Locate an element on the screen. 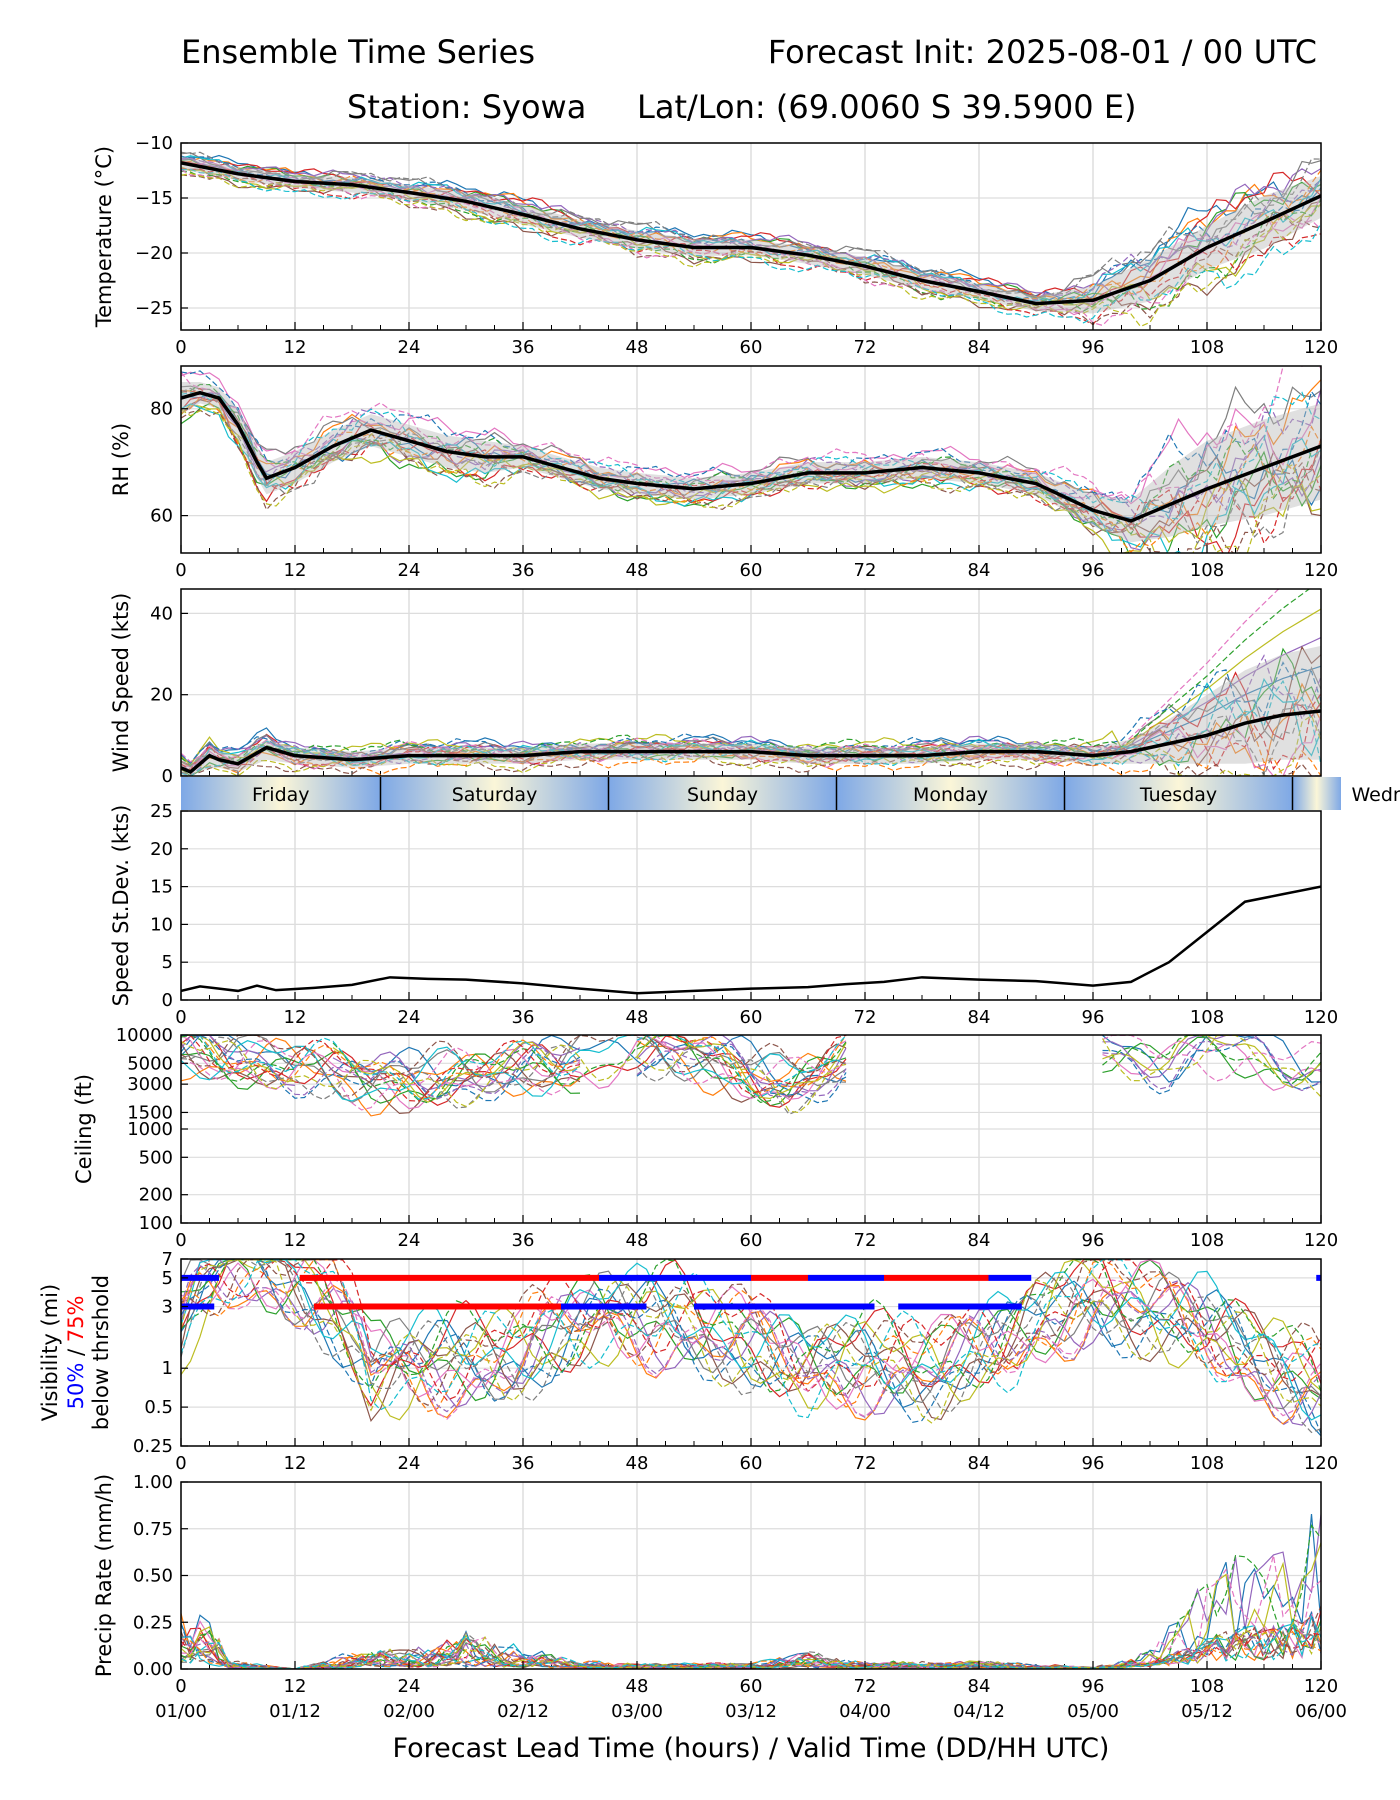 This screenshot has width=1400, height=1800. stdev-line is located at coordinates (751, 940).